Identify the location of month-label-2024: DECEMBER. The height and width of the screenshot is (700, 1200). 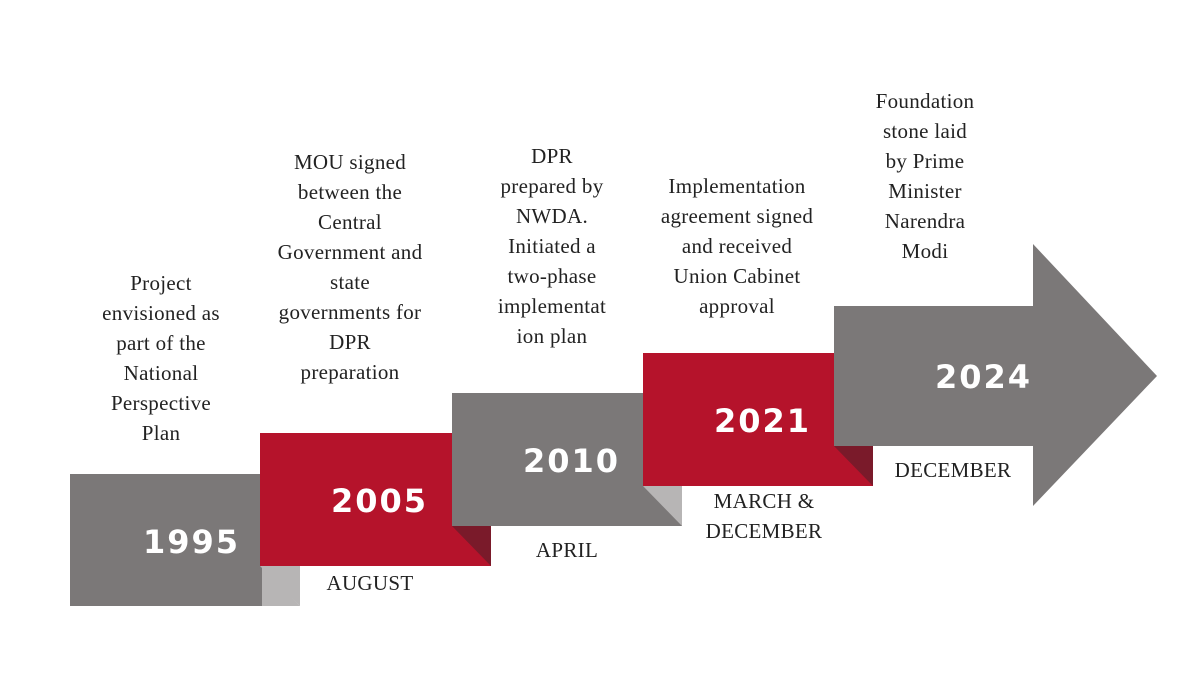
(953, 470).